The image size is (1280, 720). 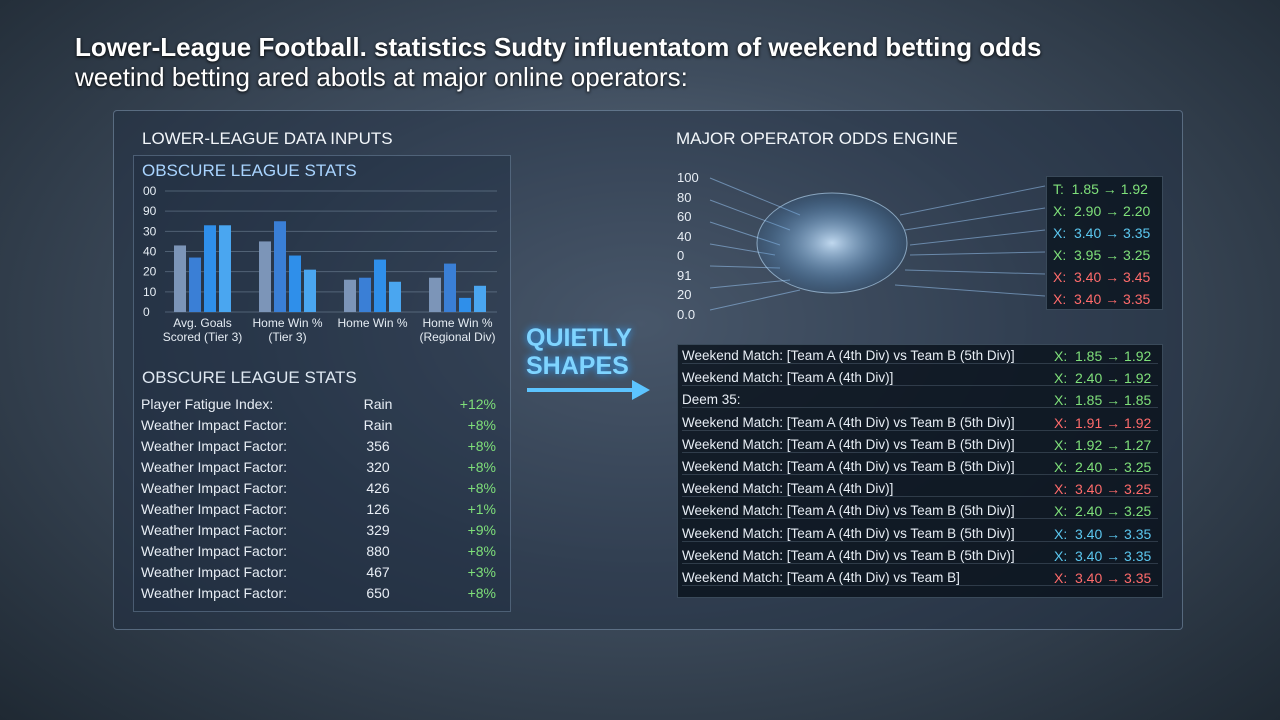 What do you see at coordinates (1103, 511) in the screenshot?
I see `match-odds: X: 2.40 → 3.25` at bounding box center [1103, 511].